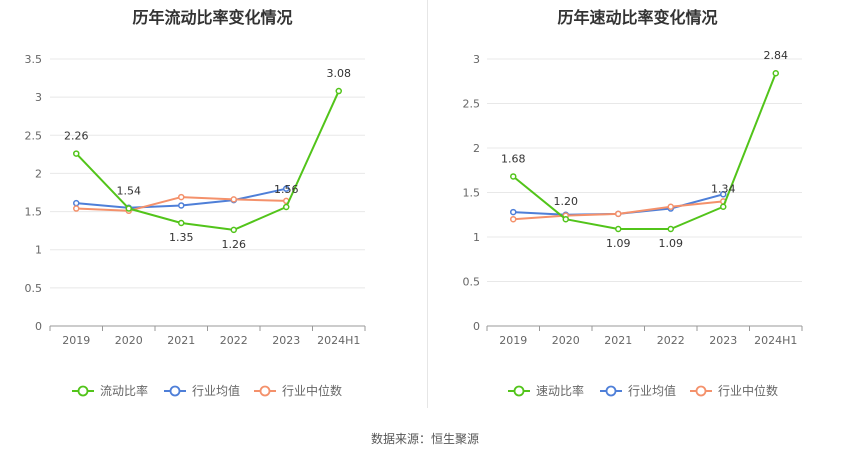  I want to click on data-label: 2.26, so click(76, 136).